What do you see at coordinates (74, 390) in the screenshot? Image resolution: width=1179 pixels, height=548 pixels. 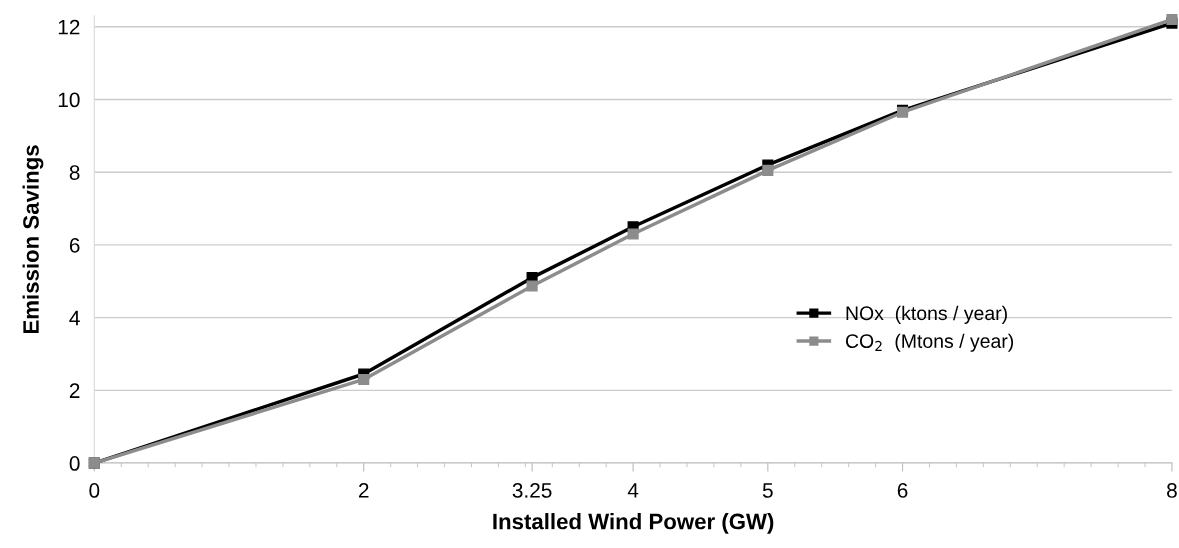 I see `y-tick-label: 2` at bounding box center [74, 390].